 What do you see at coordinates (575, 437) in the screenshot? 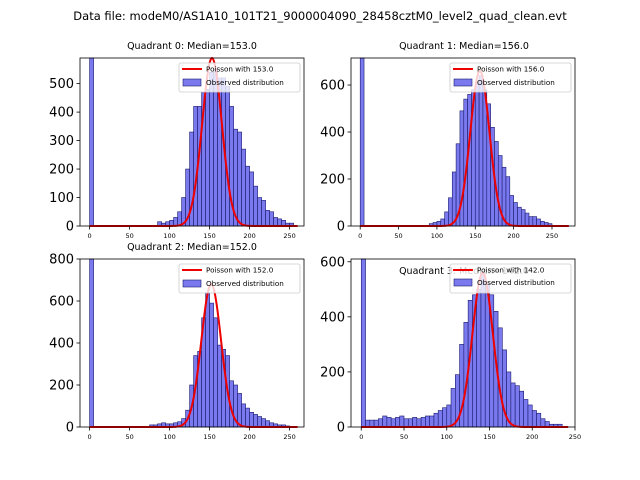
I see `x-tick-label: 250` at bounding box center [575, 437].